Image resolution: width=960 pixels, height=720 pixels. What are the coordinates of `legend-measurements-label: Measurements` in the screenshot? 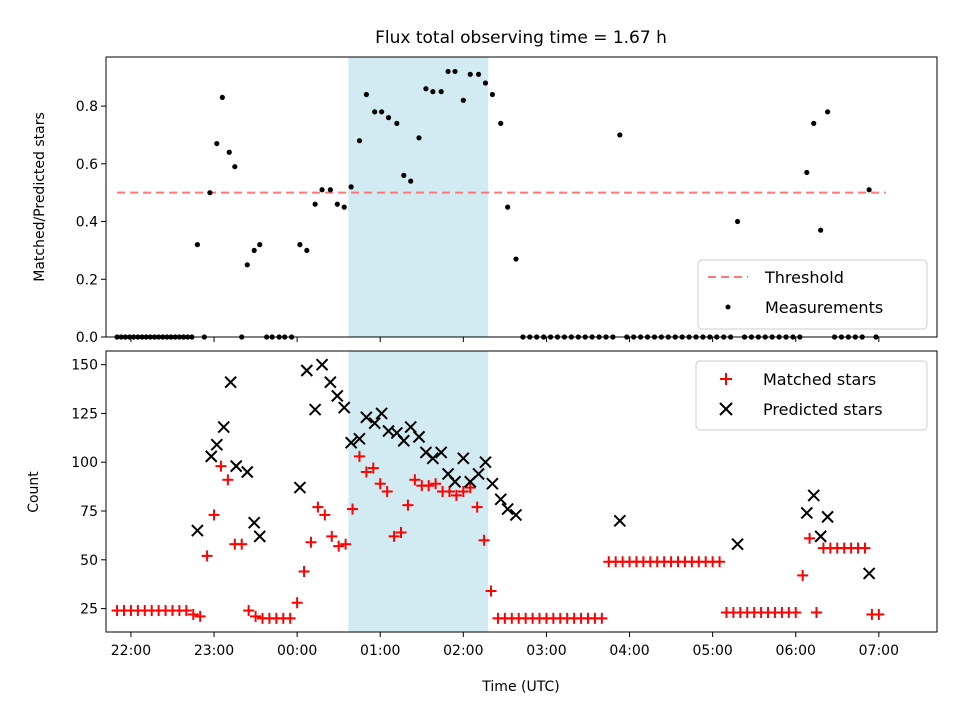 It's located at (824, 307).